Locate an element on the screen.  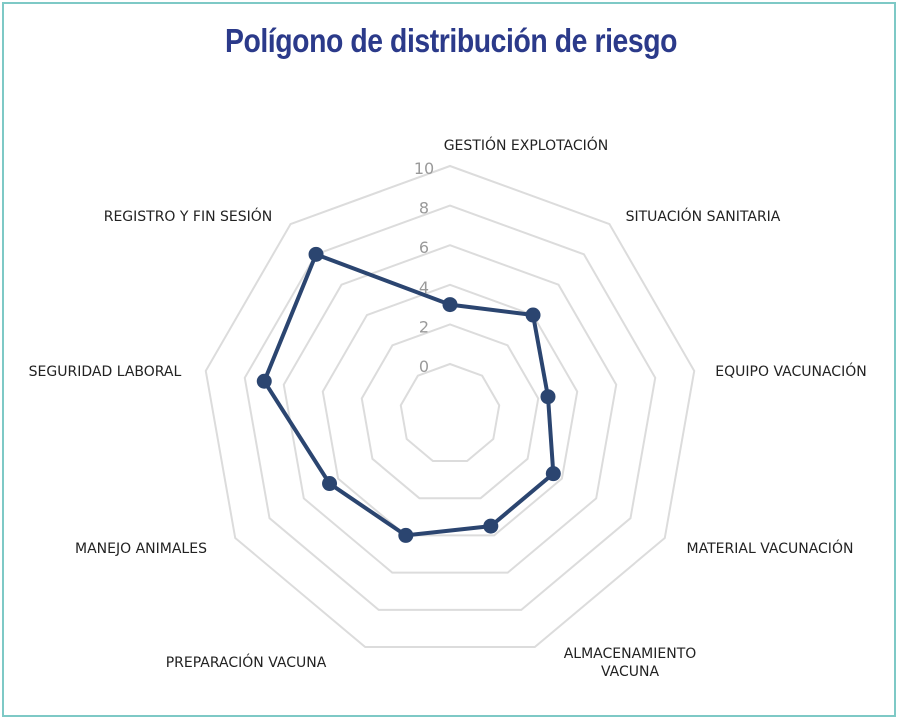
tick-label: 6 is located at coordinates (424, 247).